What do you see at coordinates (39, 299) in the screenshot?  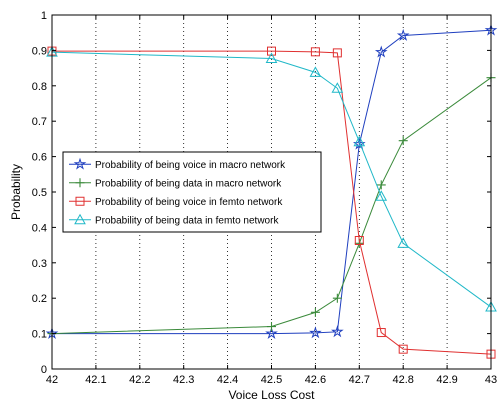 I see `y-tick-label: 0.2` at bounding box center [39, 299].